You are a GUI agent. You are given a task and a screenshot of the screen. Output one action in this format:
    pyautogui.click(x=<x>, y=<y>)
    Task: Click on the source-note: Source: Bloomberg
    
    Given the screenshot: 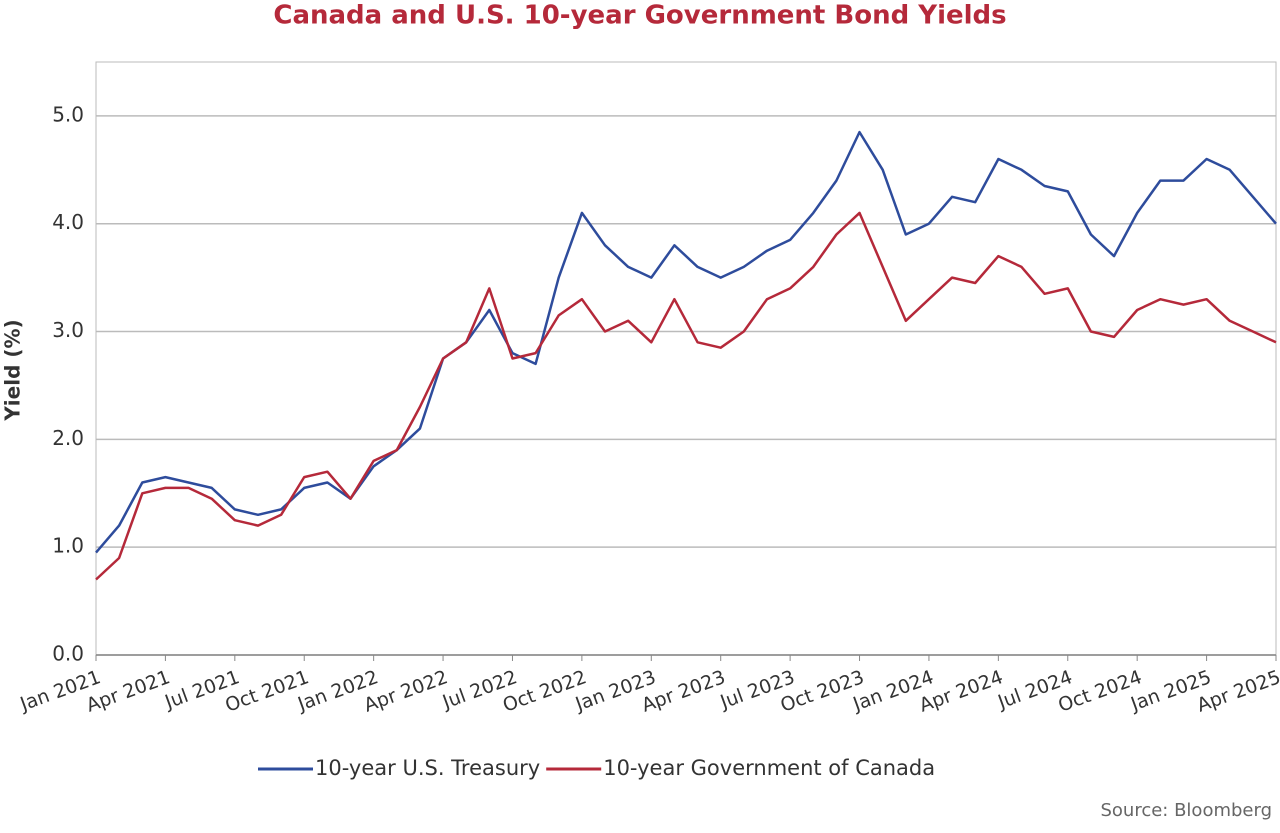 What is the action you would take?
    pyautogui.click(x=1186, y=810)
    